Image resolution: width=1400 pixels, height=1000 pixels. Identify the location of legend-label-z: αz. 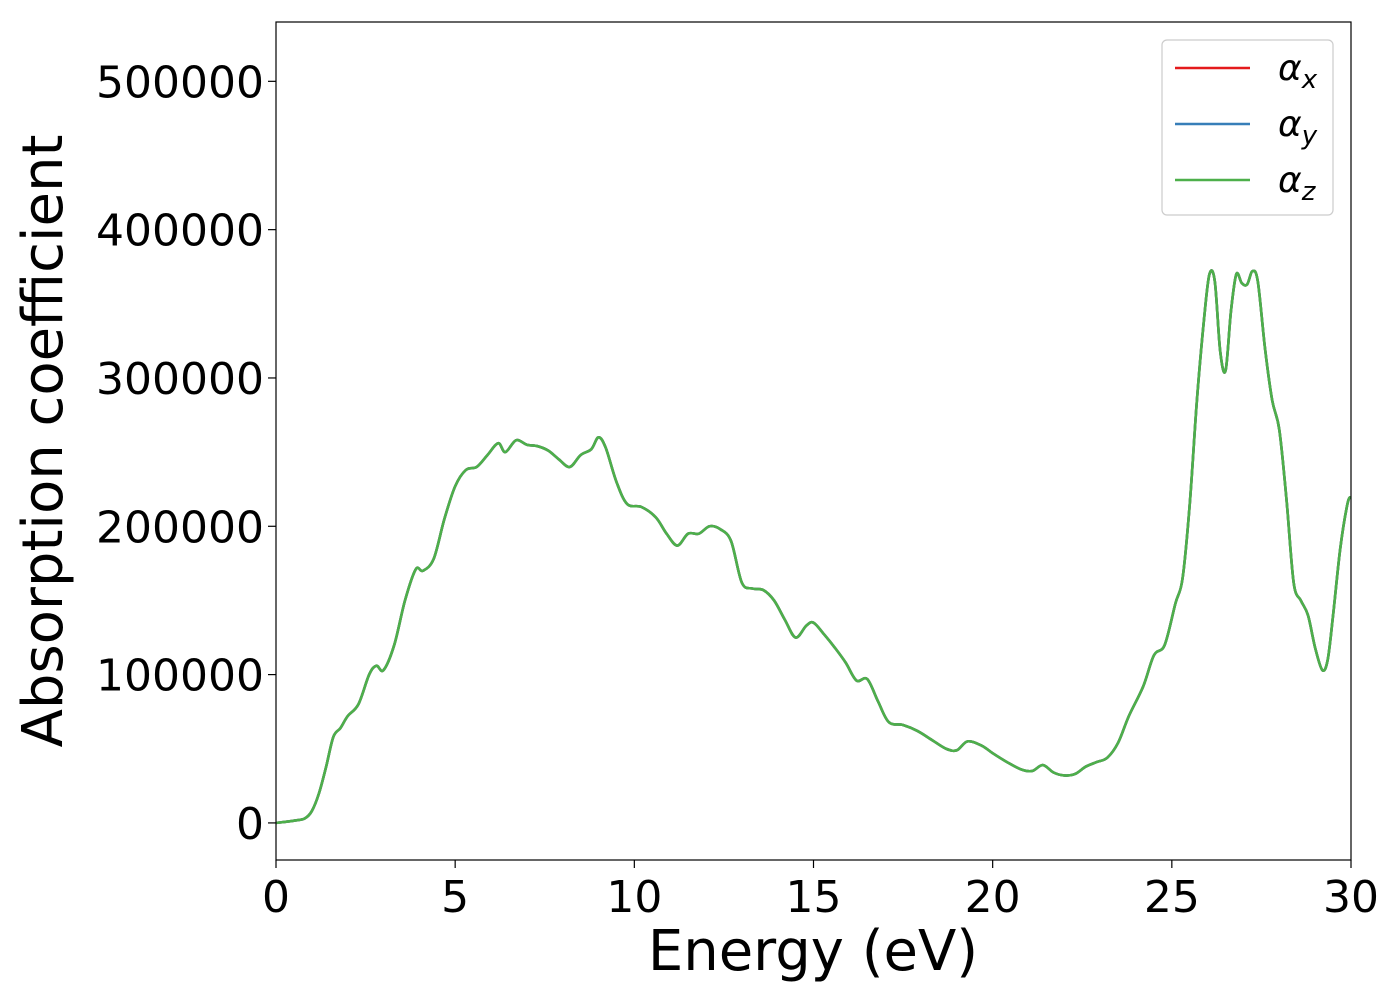
(1297, 183).